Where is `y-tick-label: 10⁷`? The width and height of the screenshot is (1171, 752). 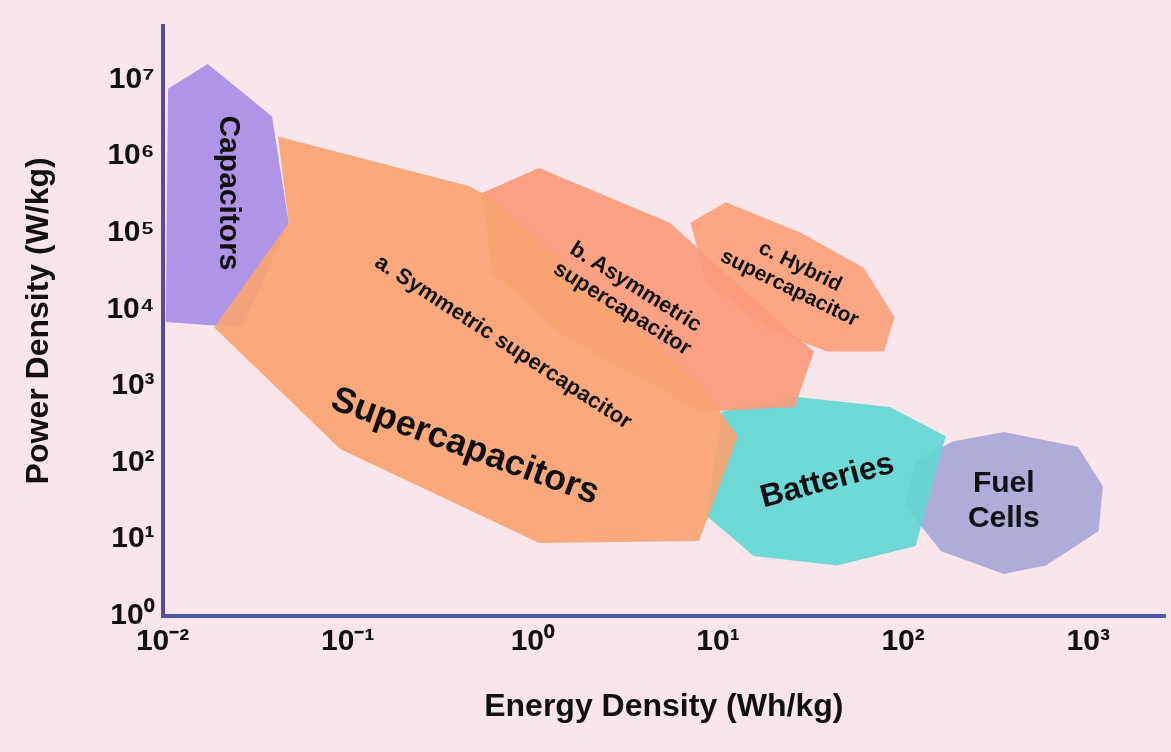 y-tick-label: 10⁷ is located at coordinates (131, 77).